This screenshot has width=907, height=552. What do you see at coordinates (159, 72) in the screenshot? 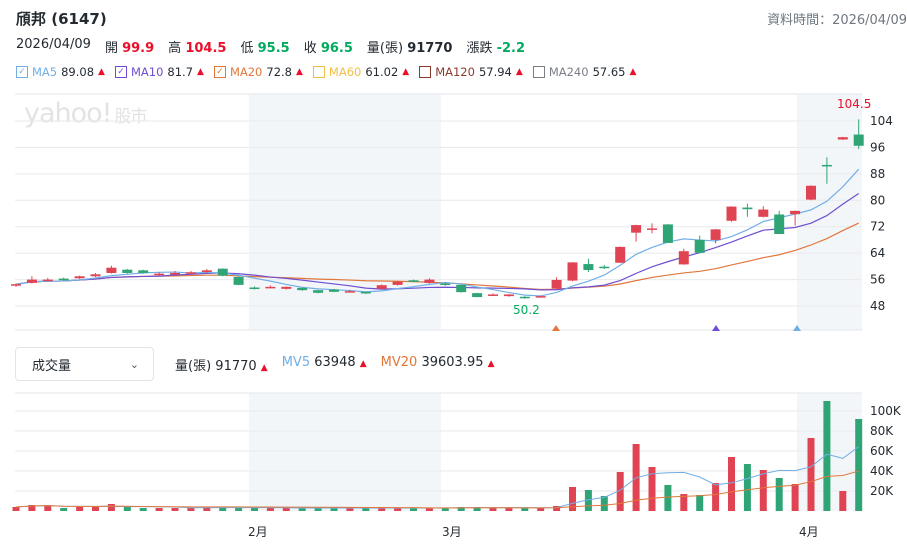
I see `ma-toggle-ma10: ✓ MA10 81.7 ▲` at bounding box center [159, 72].